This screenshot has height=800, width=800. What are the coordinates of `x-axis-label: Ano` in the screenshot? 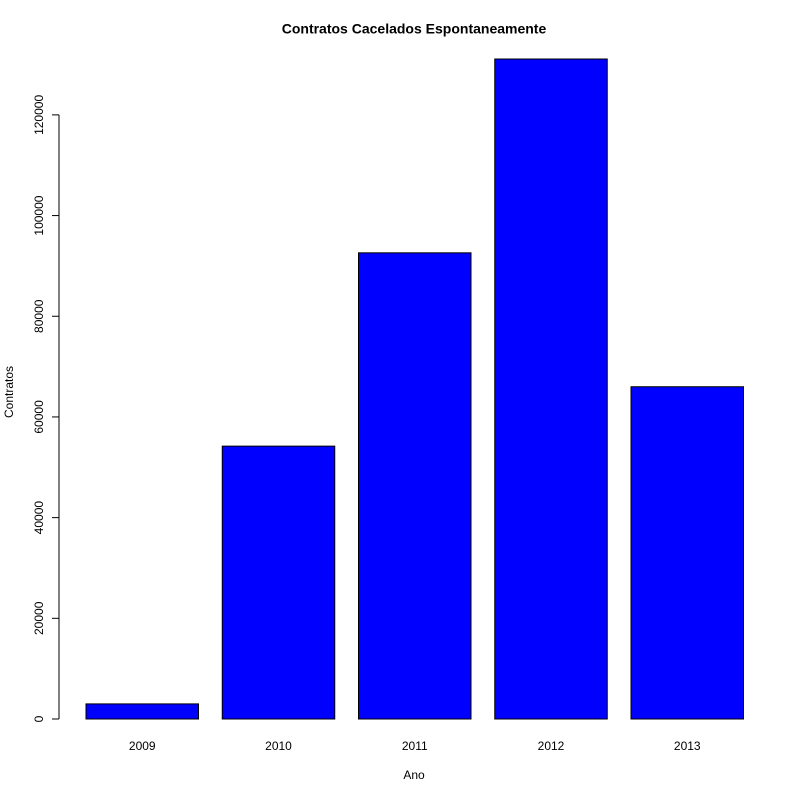 It's located at (414, 775).